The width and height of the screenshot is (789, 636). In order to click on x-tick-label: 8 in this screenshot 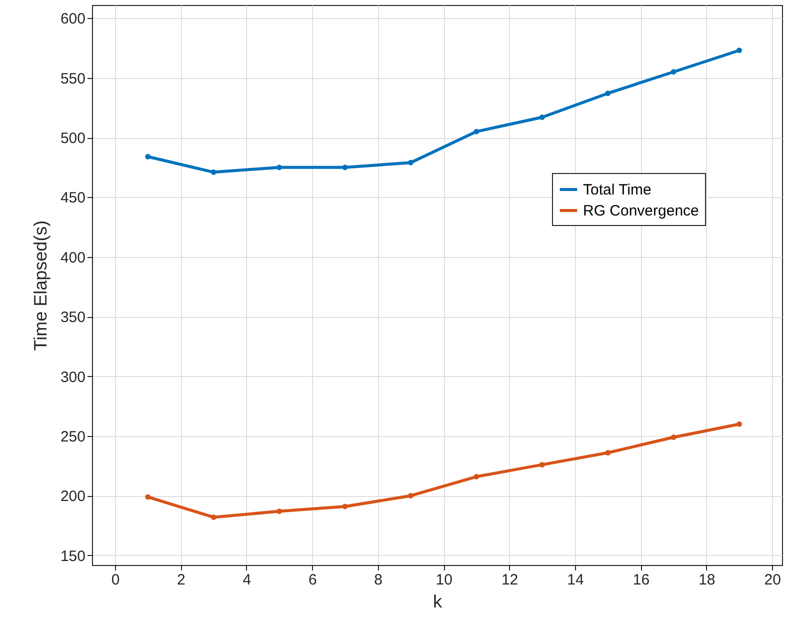, I will do `click(378, 580)`.